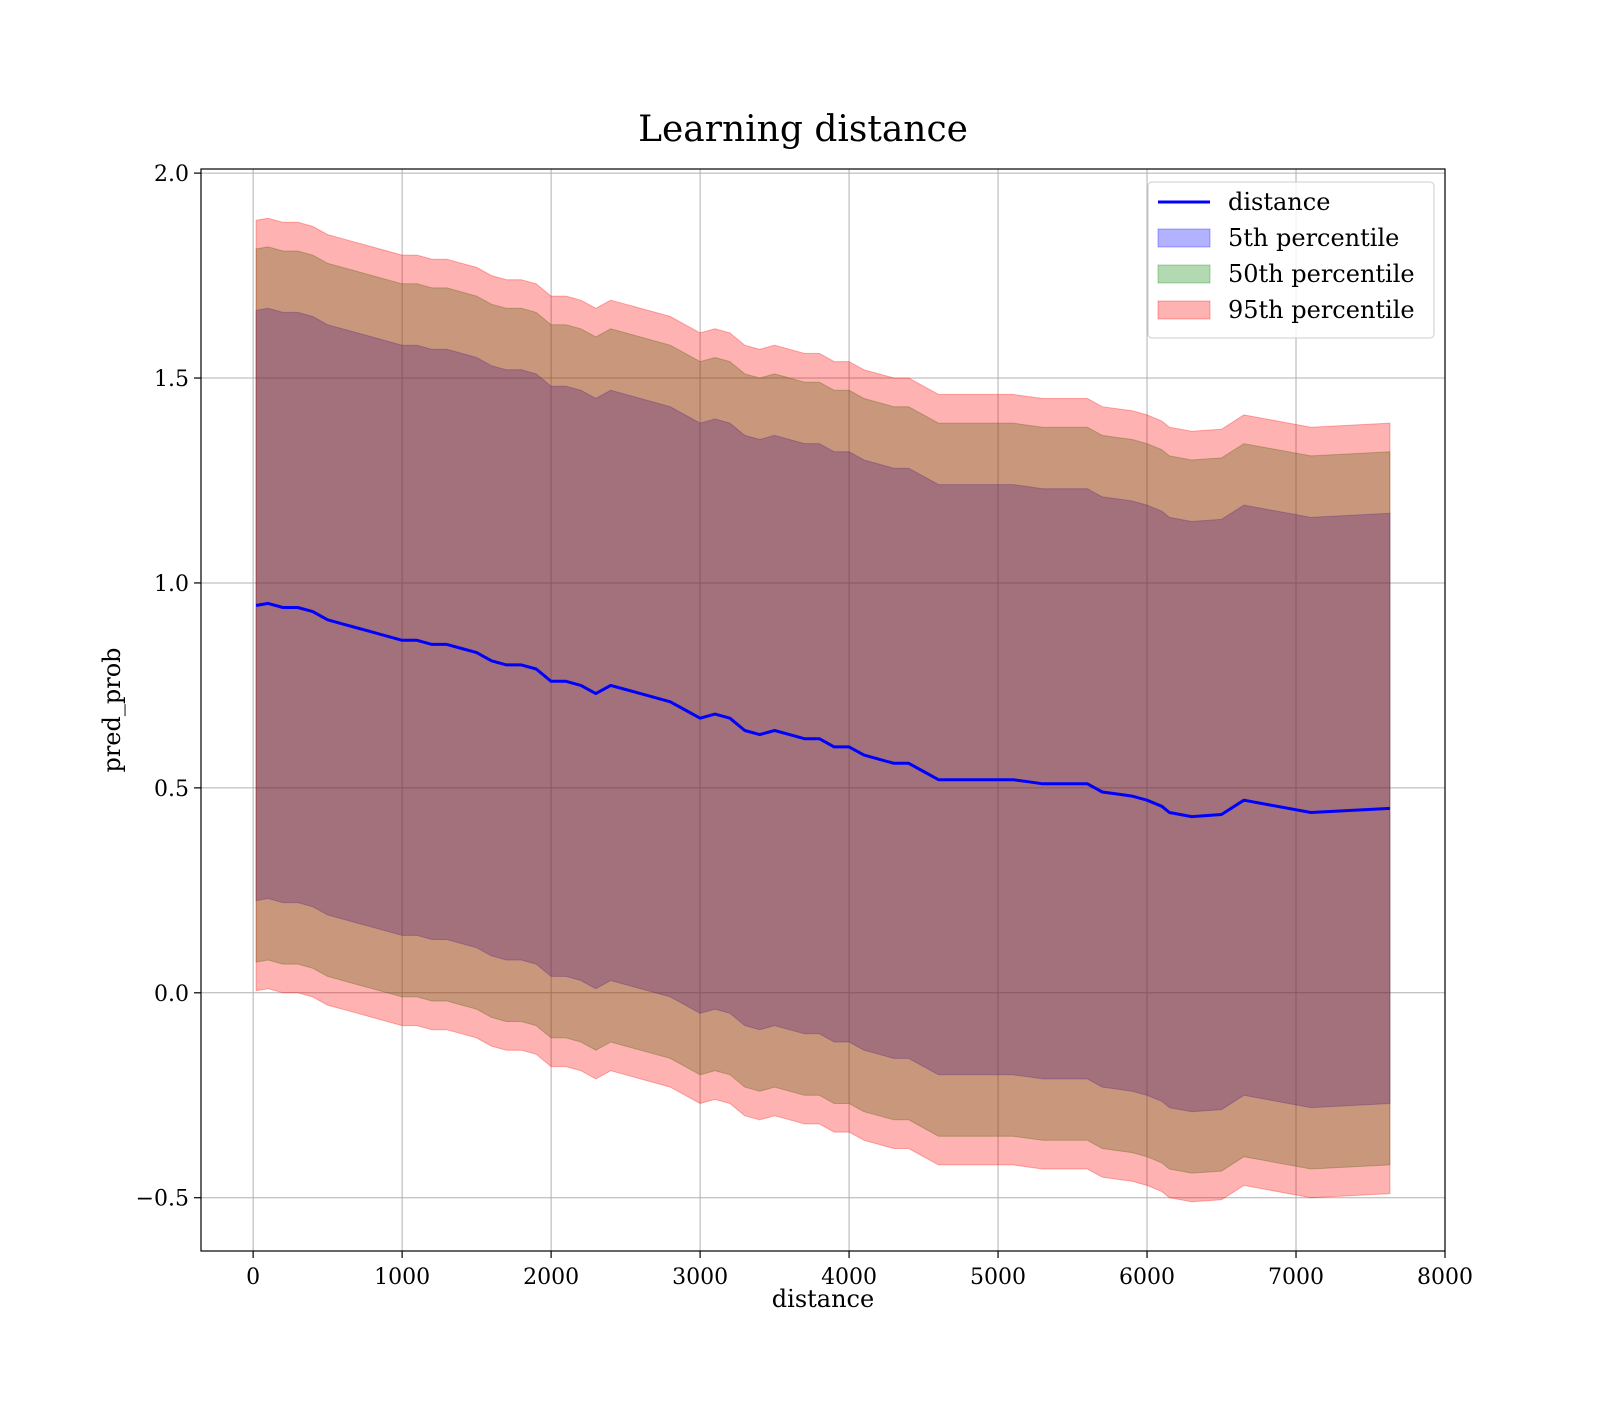 The height and width of the screenshot is (1405, 1600). What do you see at coordinates (171, 994) in the screenshot?
I see `y-tick-label: 0.0` at bounding box center [171, 994].